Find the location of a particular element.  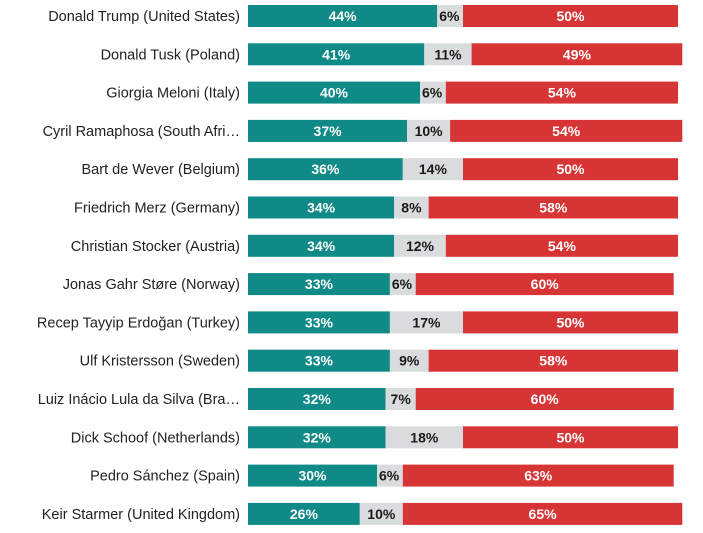

value-label-neutral: 7% is located at coordinates (401, 399).